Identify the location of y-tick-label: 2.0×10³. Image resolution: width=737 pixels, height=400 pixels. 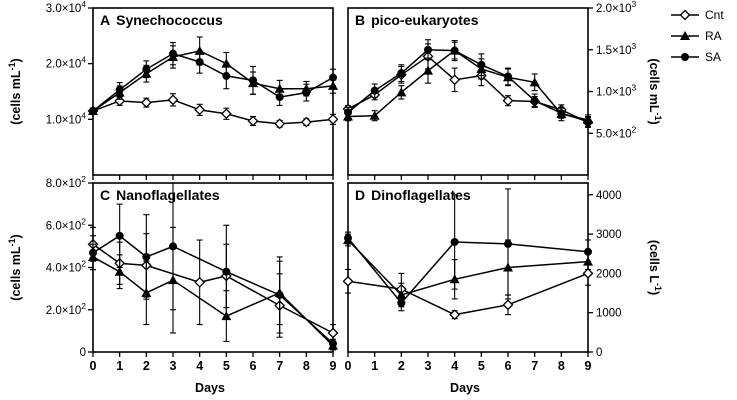
(616, 7).